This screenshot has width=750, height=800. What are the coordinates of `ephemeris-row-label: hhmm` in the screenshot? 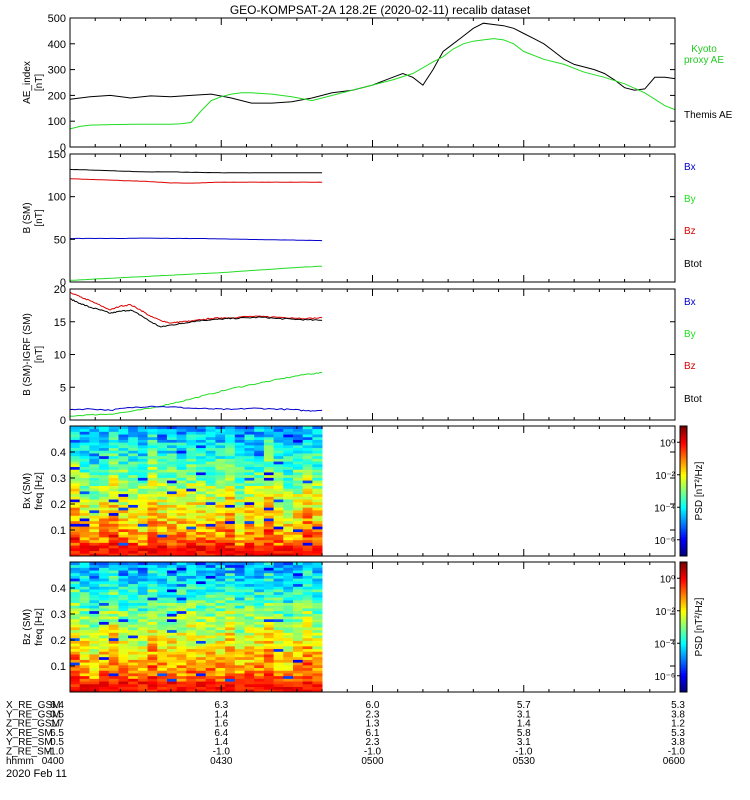 It's located at (20, 761).